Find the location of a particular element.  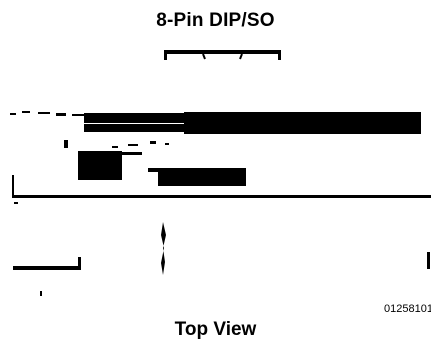

view-caption: Top View is located at coordinates (215, 329).